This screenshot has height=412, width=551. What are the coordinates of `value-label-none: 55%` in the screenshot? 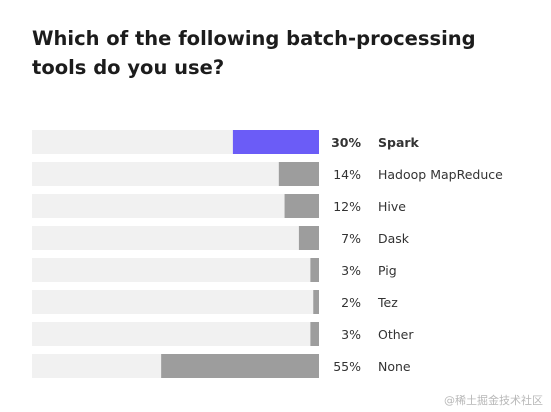 It's located at (347, 366).